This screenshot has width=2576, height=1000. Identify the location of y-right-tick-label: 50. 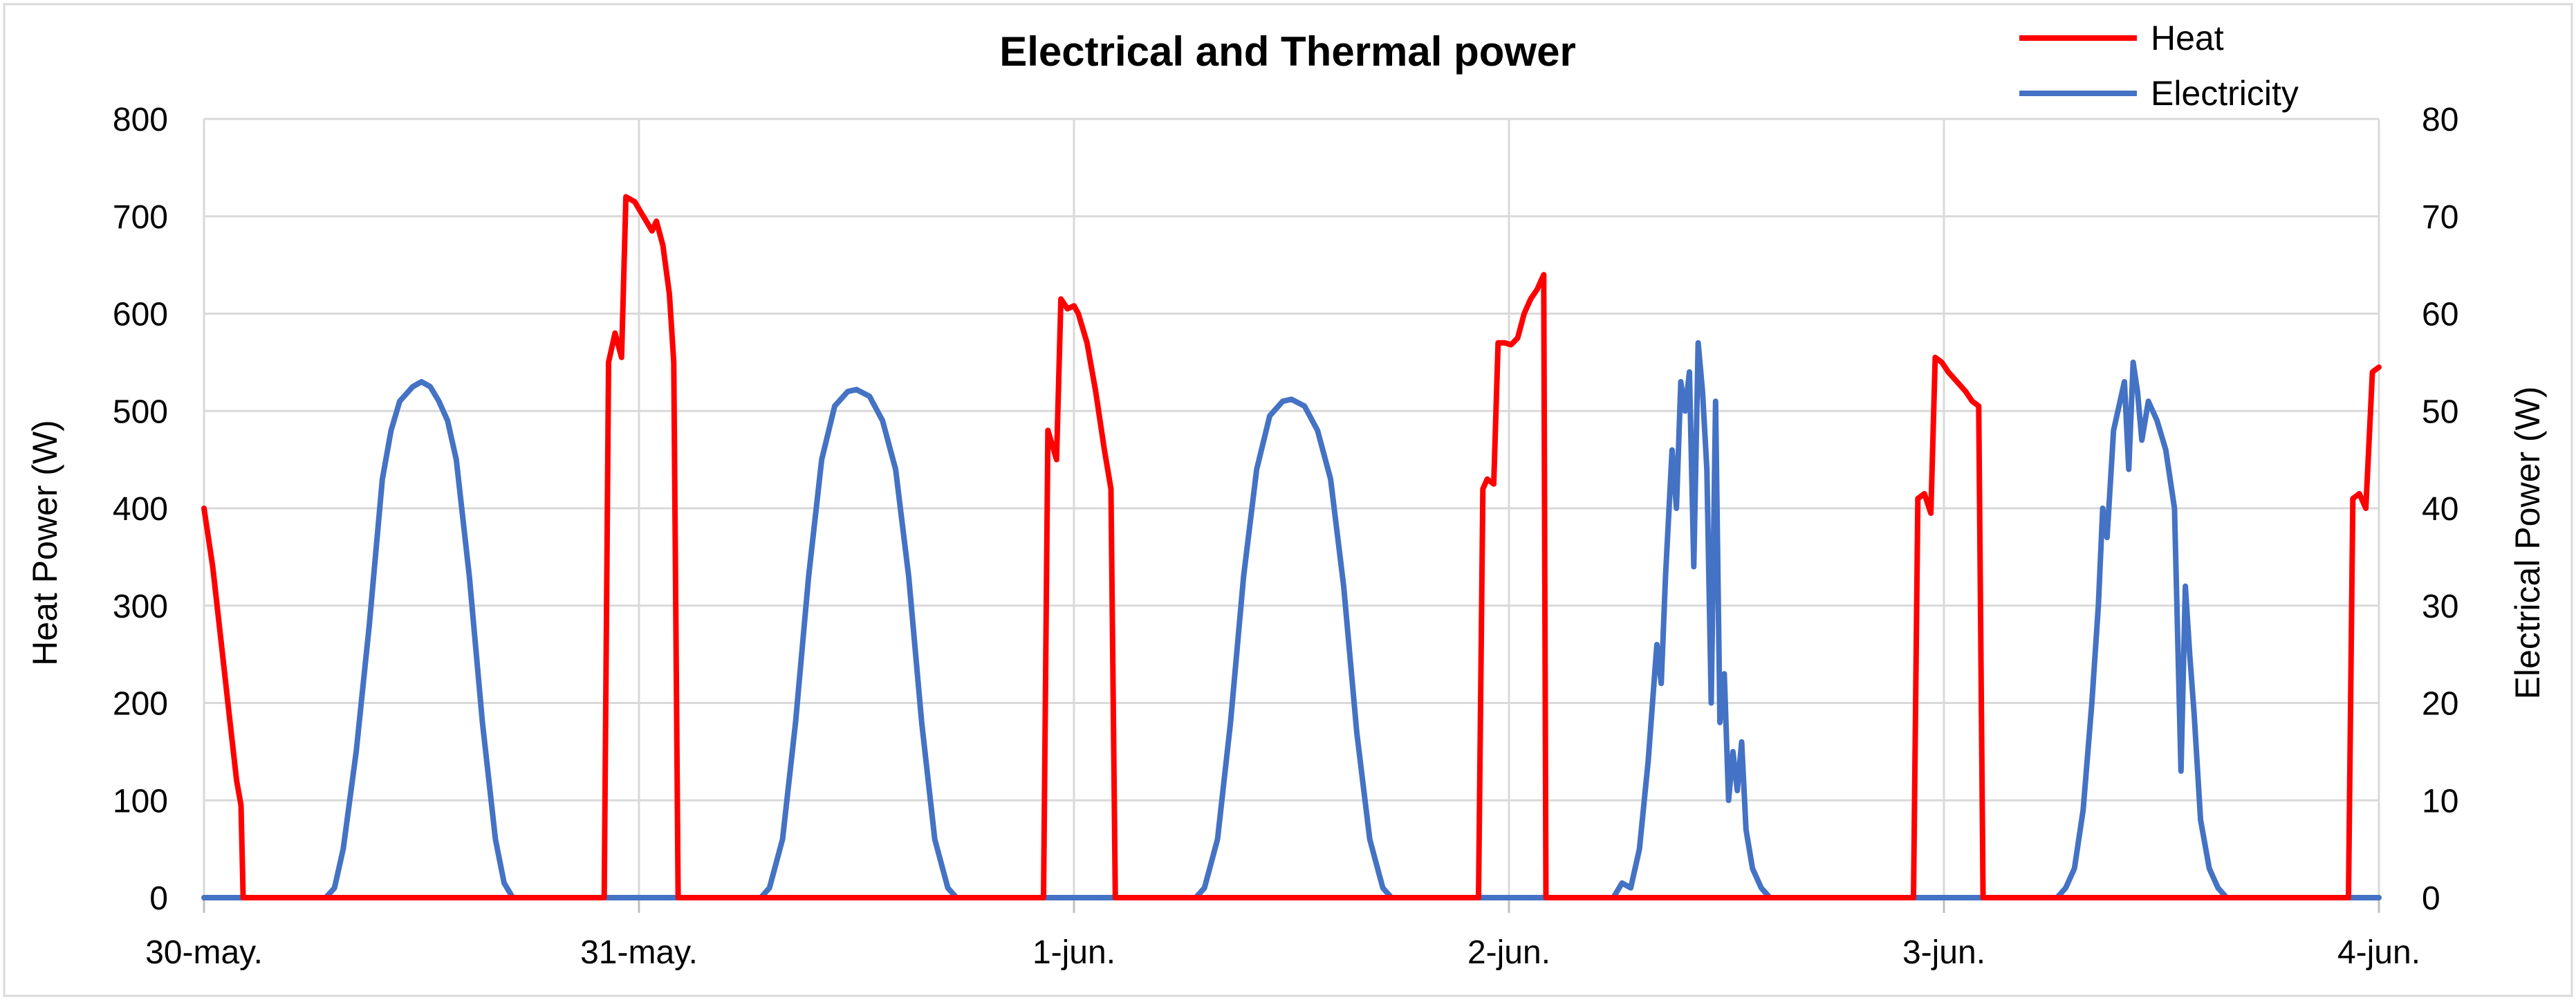
(2440, 411).